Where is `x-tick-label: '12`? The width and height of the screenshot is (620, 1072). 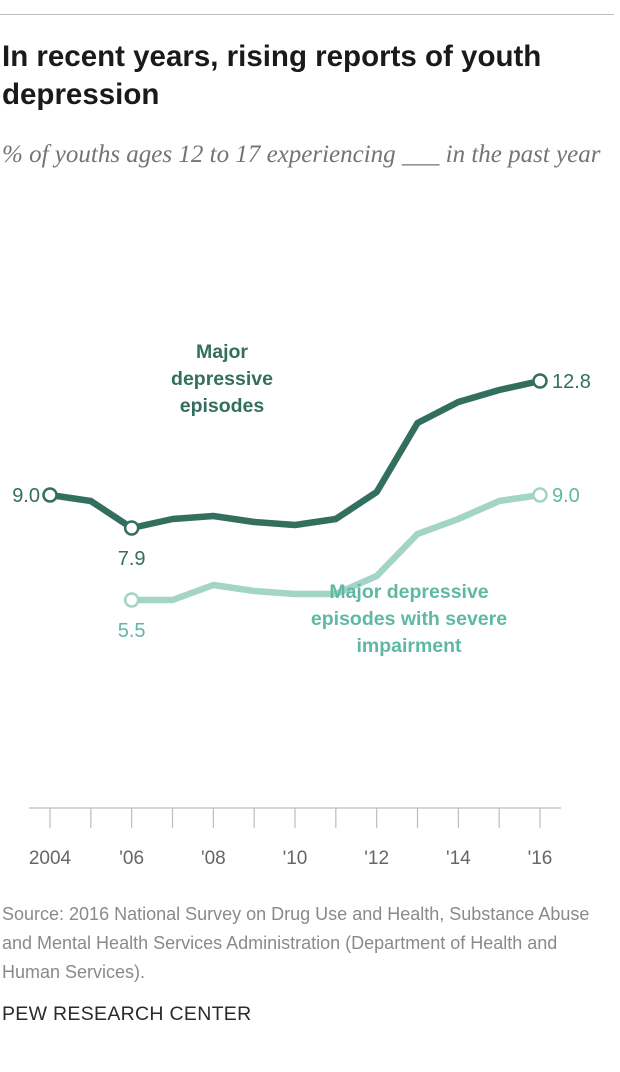 x-tick-label: '12 is located at coordinates (376, 858).